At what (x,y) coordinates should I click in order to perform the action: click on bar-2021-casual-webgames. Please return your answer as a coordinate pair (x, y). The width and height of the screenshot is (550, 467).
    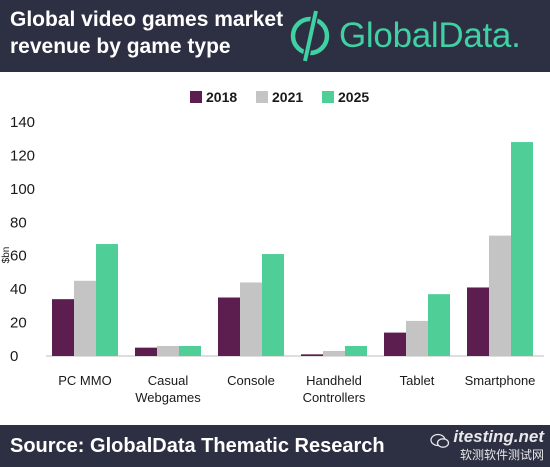
    Looking at the image, I should click on (168, 350).